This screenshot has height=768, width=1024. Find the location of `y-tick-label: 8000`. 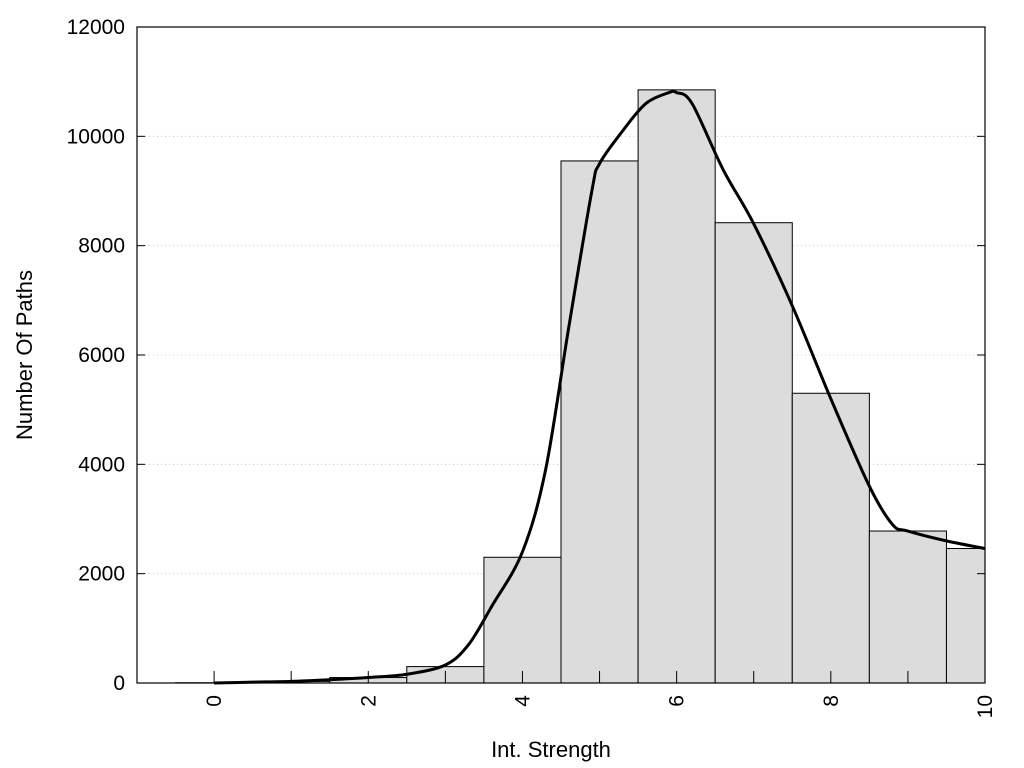

y-tick-label: 8000 is located at coordinates (101, 246).